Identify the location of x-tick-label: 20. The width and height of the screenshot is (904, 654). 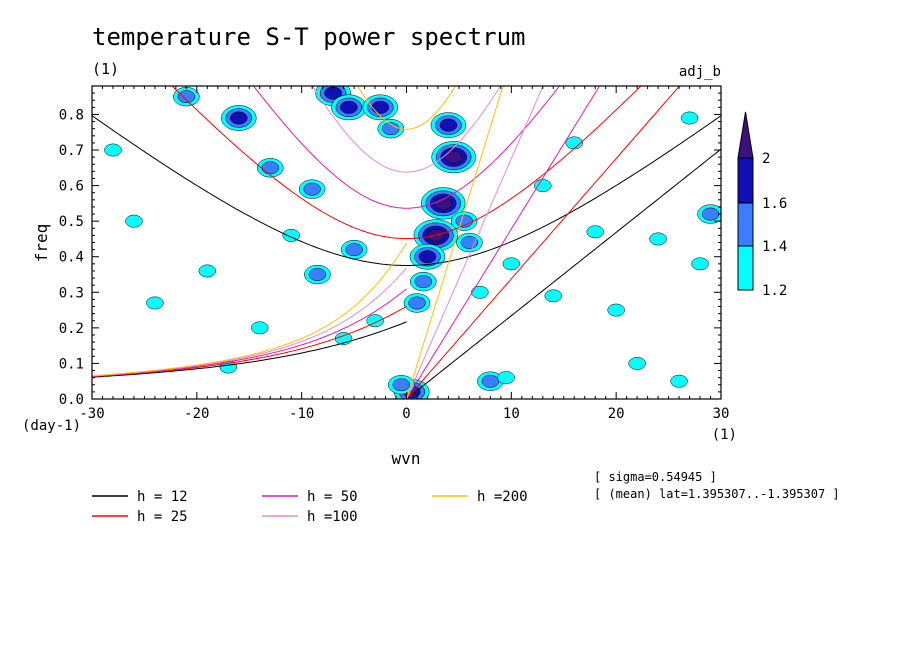
(616, 414).